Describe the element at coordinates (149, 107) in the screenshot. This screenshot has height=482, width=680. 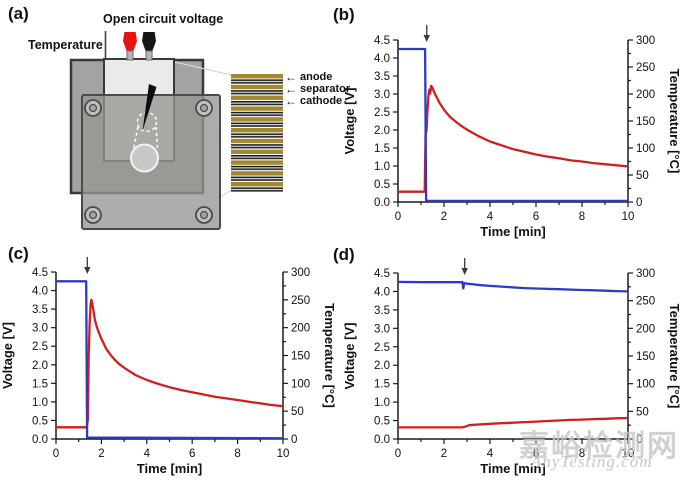
I see `nail-icon` at that location.